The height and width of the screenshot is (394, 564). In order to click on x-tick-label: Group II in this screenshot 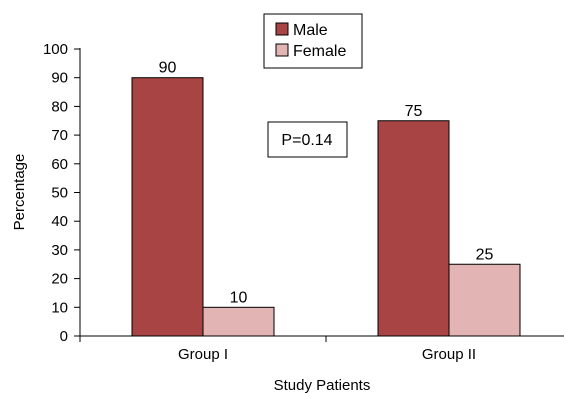, I will do `click(449, 354)`.